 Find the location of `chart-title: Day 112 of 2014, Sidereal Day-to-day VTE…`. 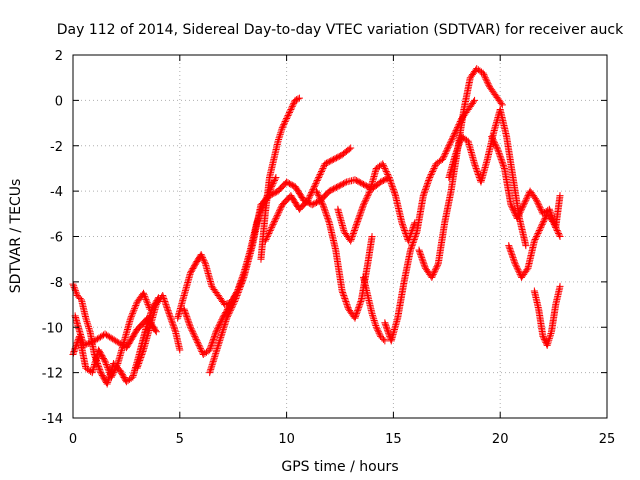

chart-title: Day 112 of 2014, Sidereal Day-to-day VTE… is located at coordinates (340, 30).